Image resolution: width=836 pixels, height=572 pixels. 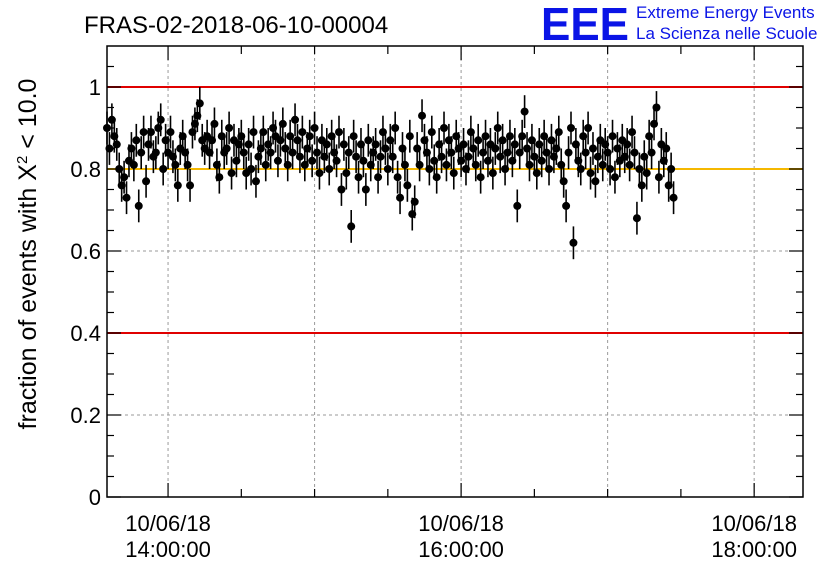 What do you see at coordinates (95, 87) in the screenshot?
I see `y-tick-label: 1` at bounding box center [95, 87].